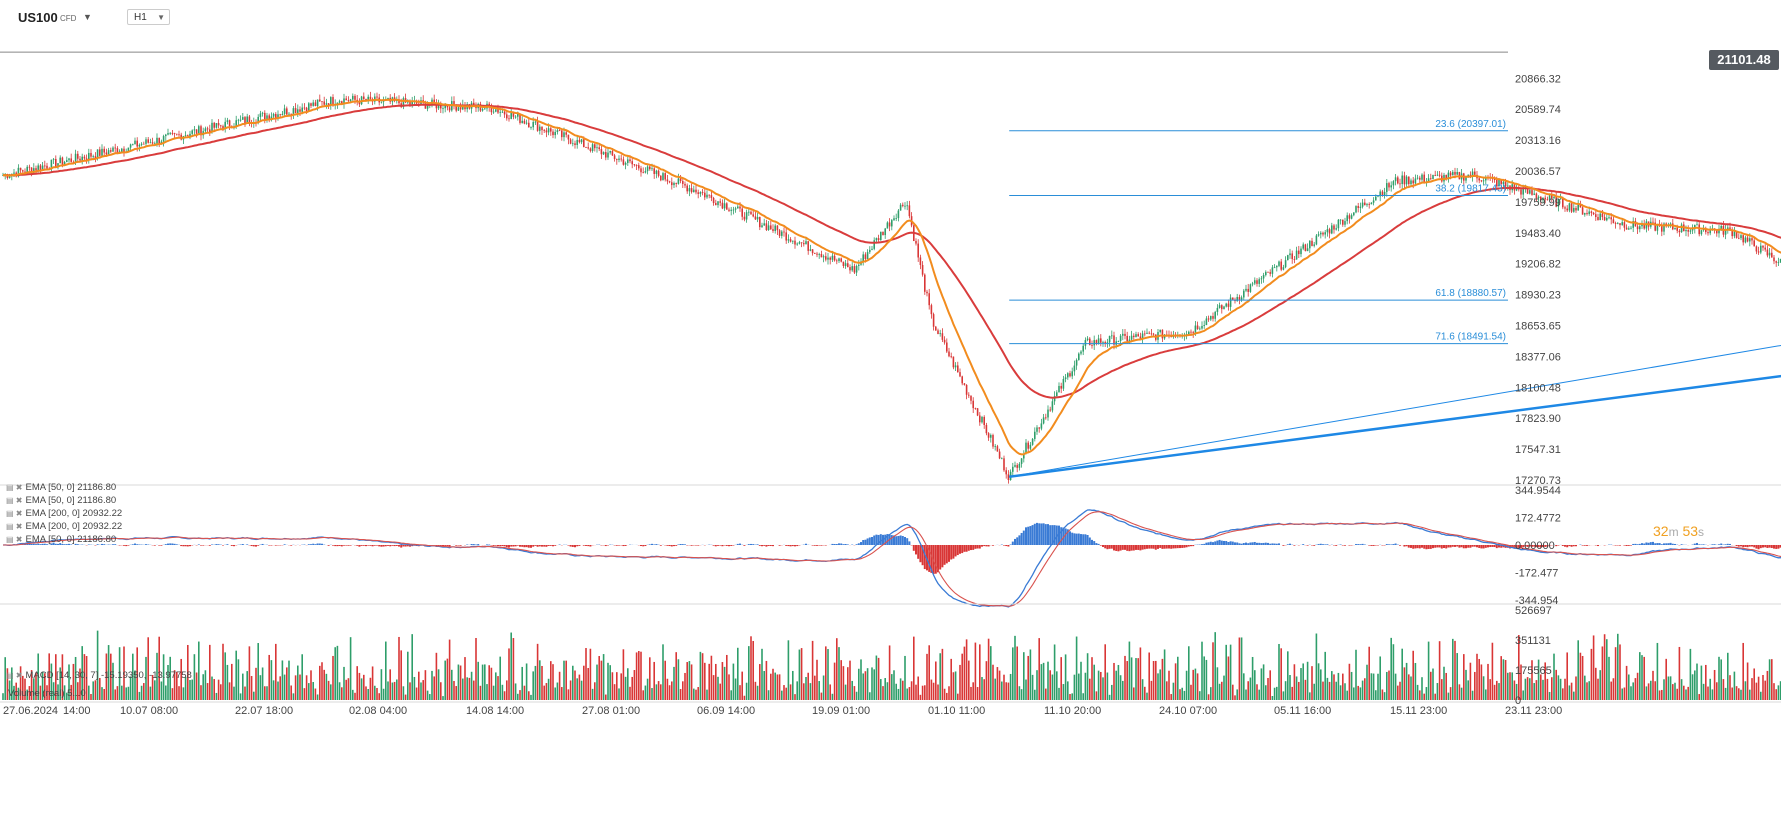  I want to click on fib-level-label: 61.8 (18880.57), so click(1470, 293).